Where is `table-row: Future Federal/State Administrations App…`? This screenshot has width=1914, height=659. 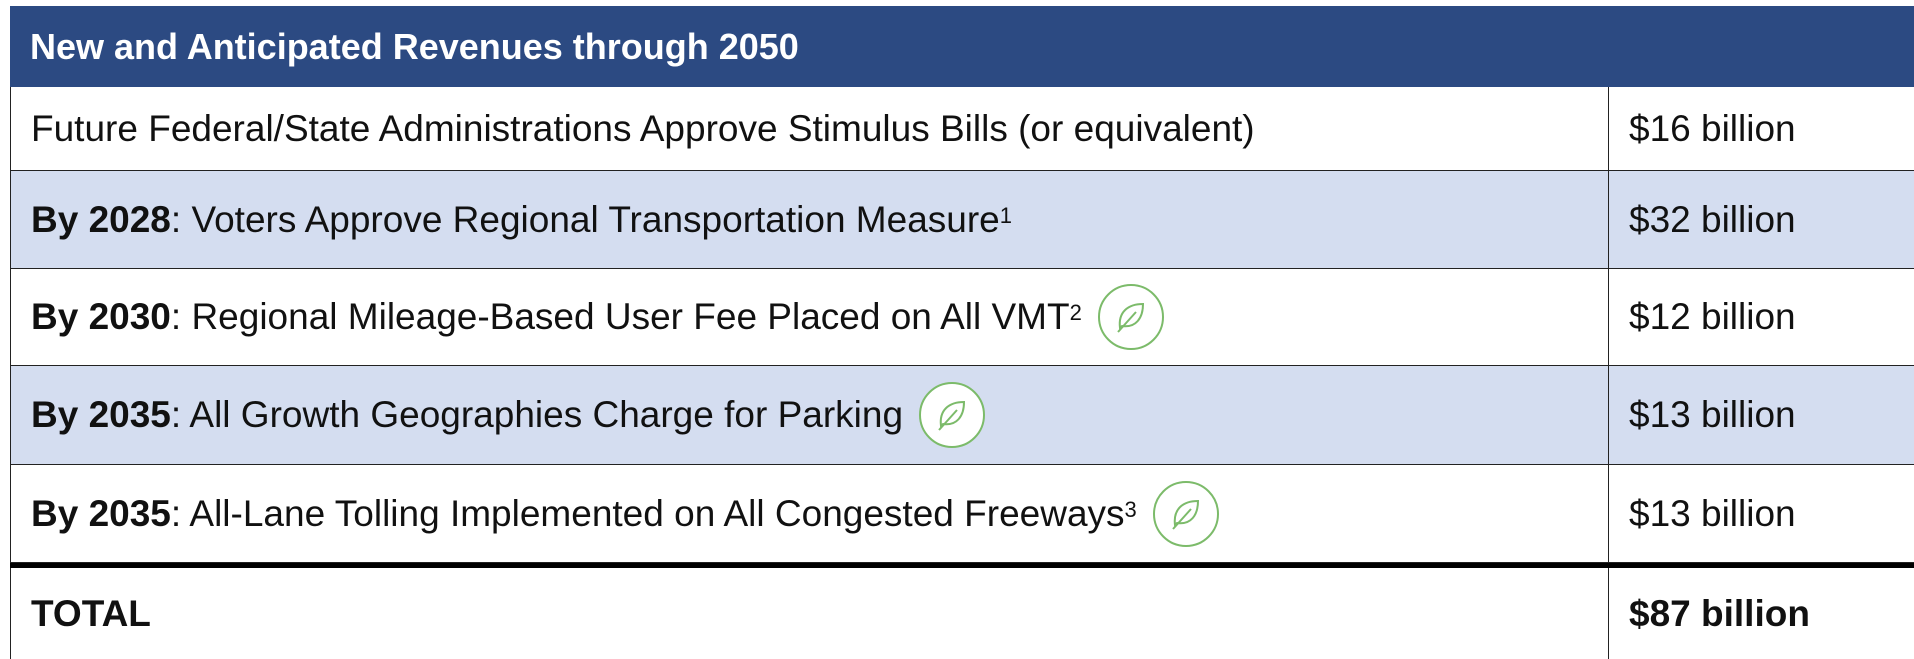
table-row: Future Federal/State Administrations App… is located at coordinates (962, 129).